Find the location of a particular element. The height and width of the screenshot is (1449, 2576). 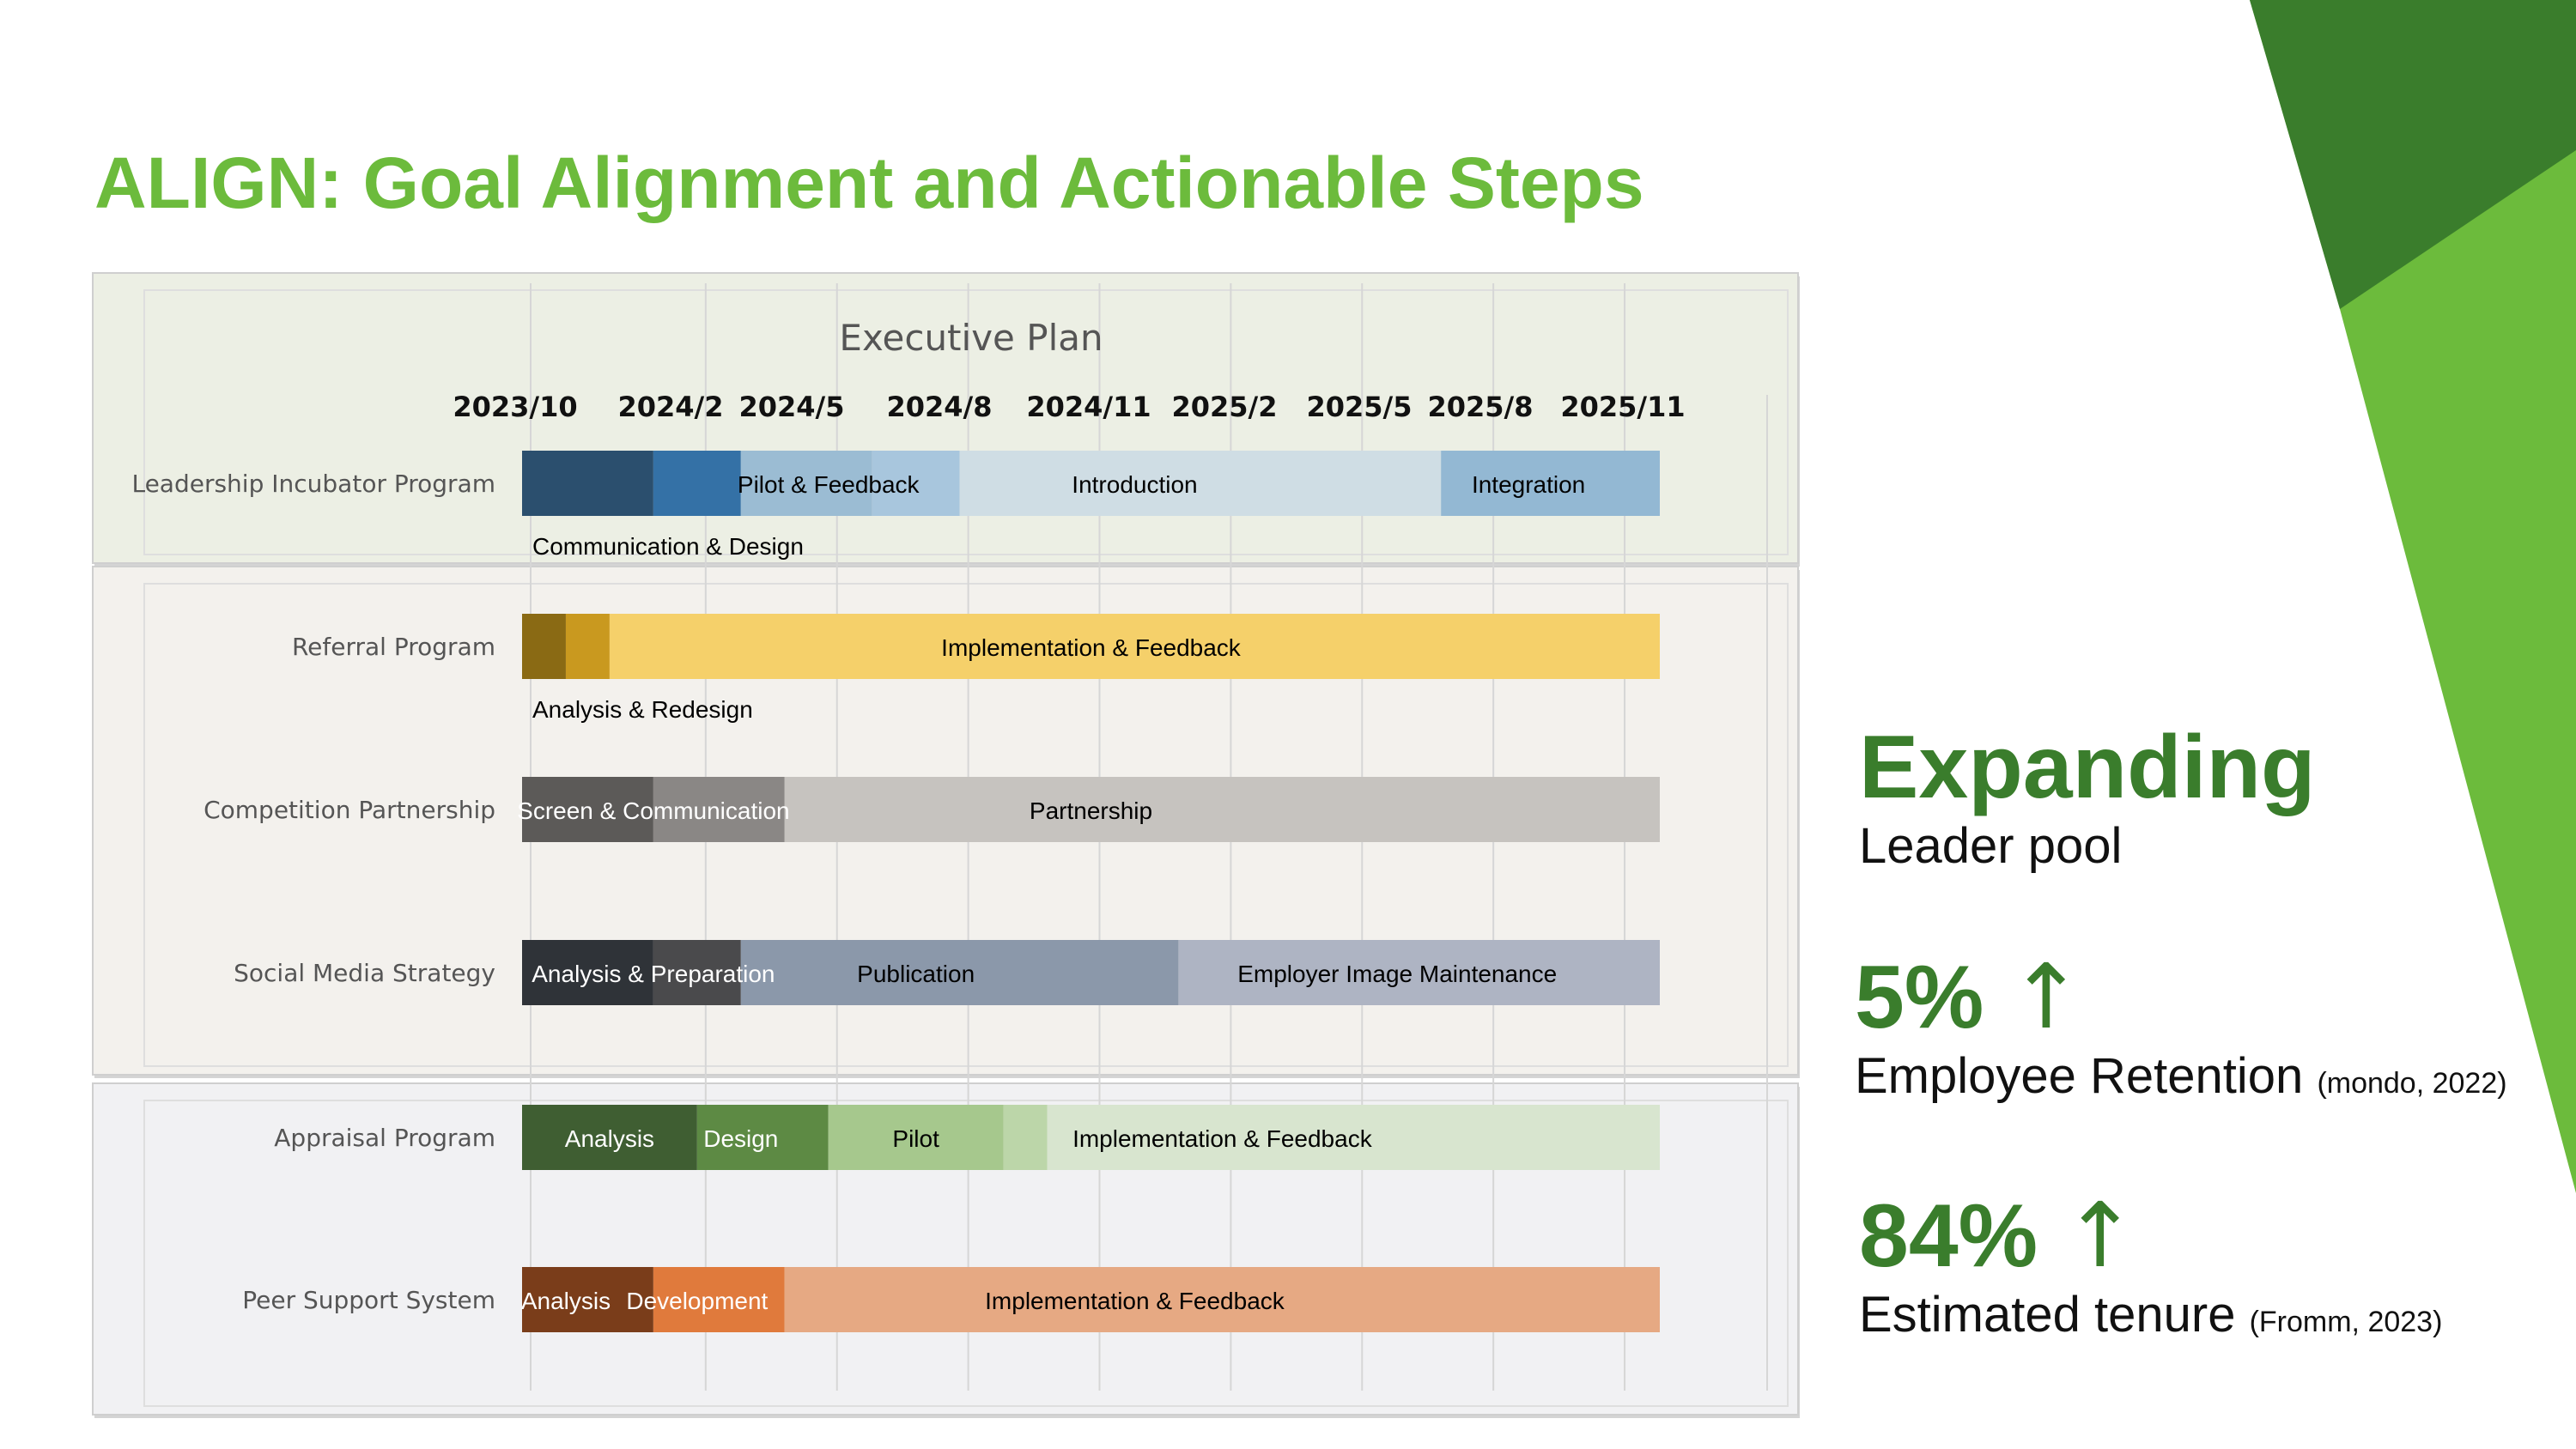

row-label: Peer Support System is located at coordinates (368, 1300).